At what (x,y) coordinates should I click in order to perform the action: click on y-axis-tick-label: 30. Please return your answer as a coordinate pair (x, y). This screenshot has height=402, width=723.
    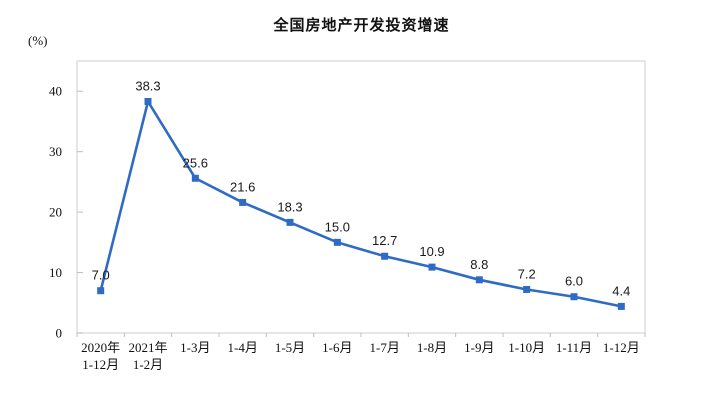
    Looking at the image, I should click on (55, 151).